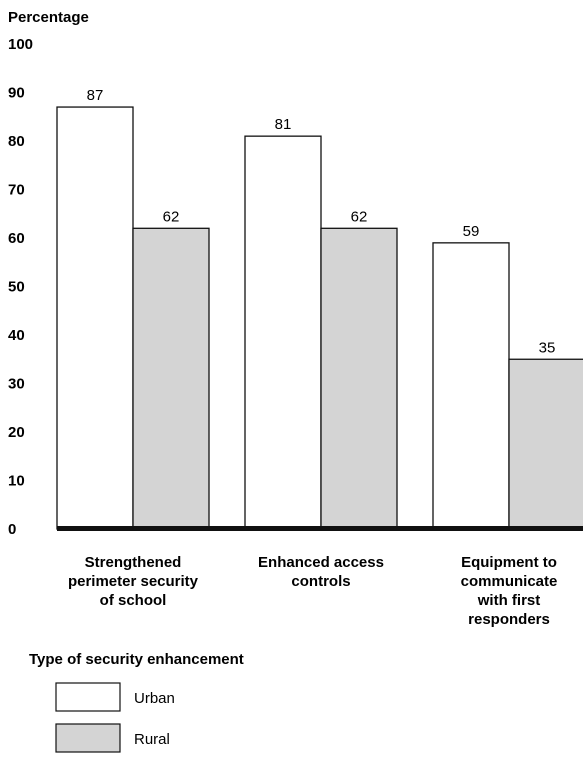 This screenshot has height=766, width=583. Describe the element at coordinates (88, 738) in the screenshot. I see `legend-swatch-rural` at that location.